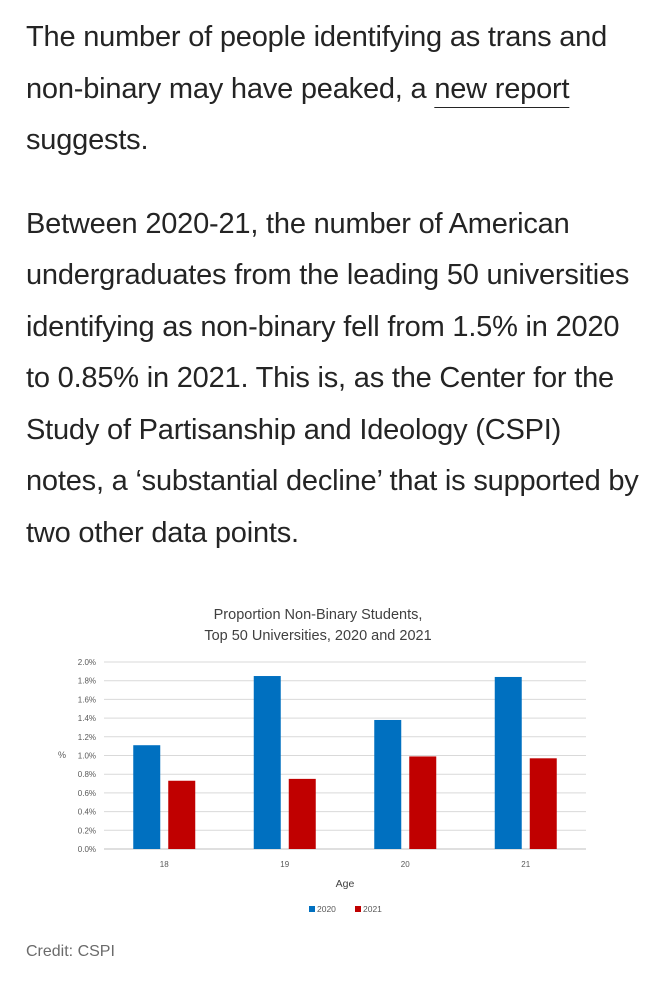  I want to click on x-tick-label: 21, so click(525, 864).